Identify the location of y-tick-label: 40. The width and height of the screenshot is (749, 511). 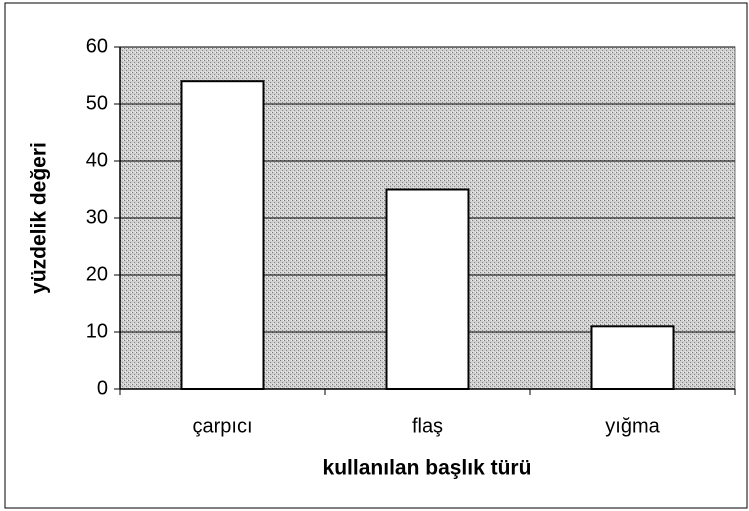
(97, 160).